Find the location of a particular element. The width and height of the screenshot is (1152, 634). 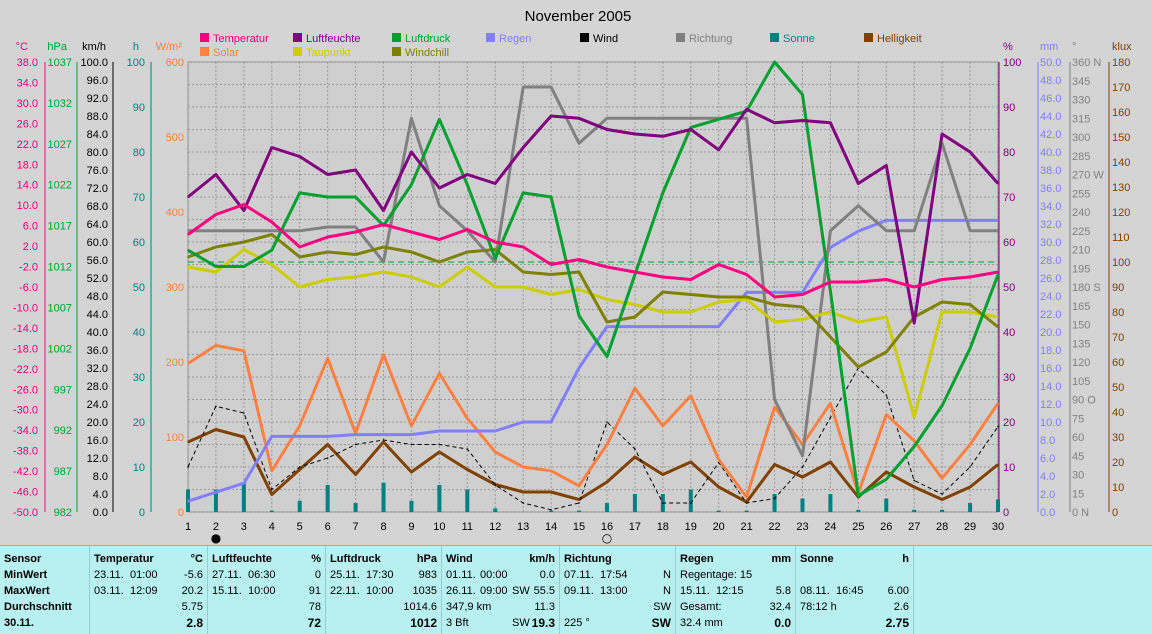

wind-axis-tick: 100.0 is located at coordinates (94, 63).